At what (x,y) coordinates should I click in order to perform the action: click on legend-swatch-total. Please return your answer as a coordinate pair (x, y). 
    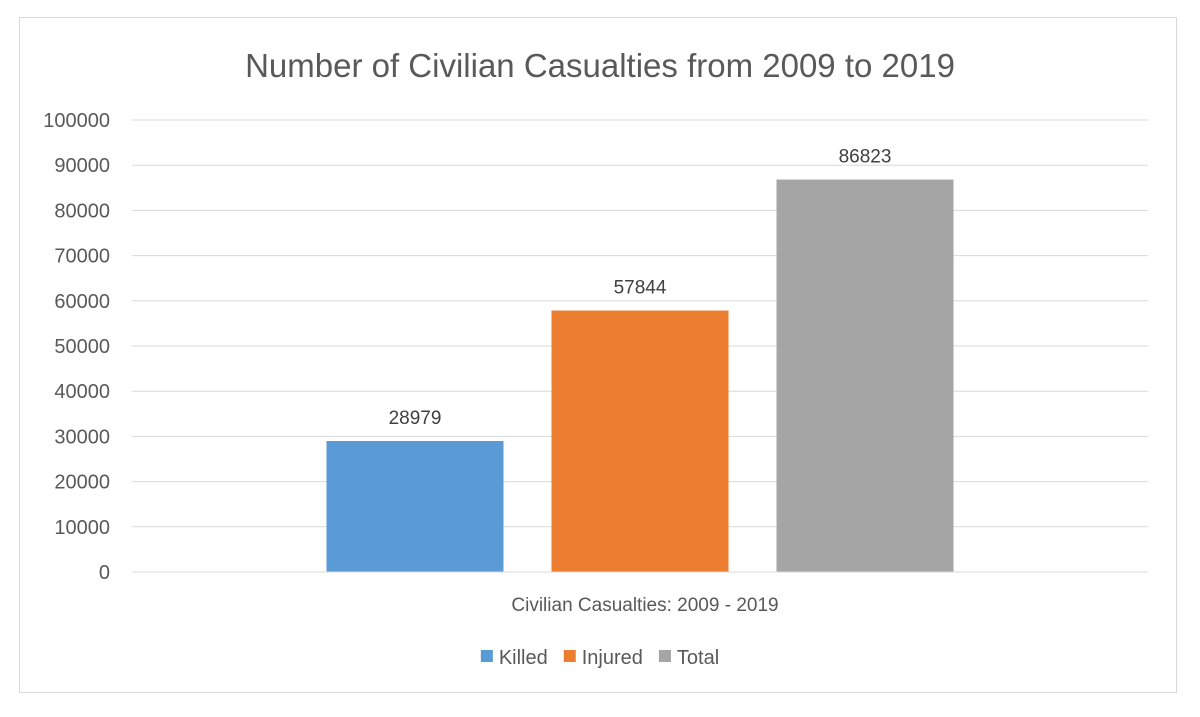
    Looking at the image, I should click on (664, 656).